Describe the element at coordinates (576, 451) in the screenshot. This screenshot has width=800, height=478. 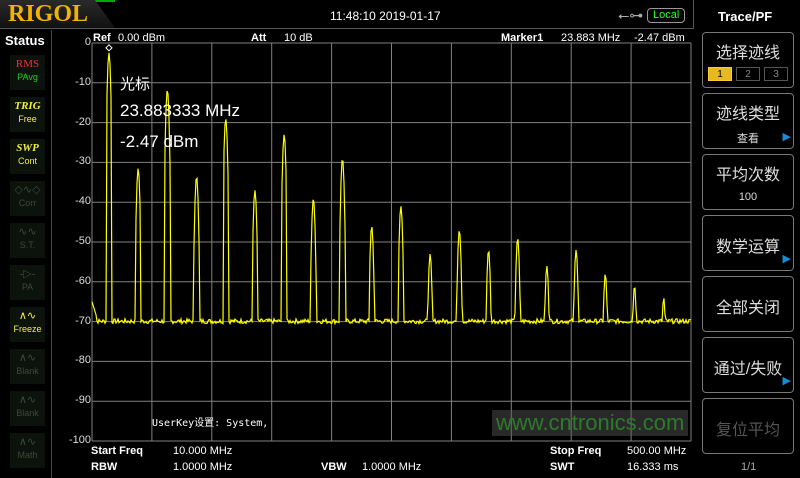
I see `stop-freq-label: Stop Freq` at that location.